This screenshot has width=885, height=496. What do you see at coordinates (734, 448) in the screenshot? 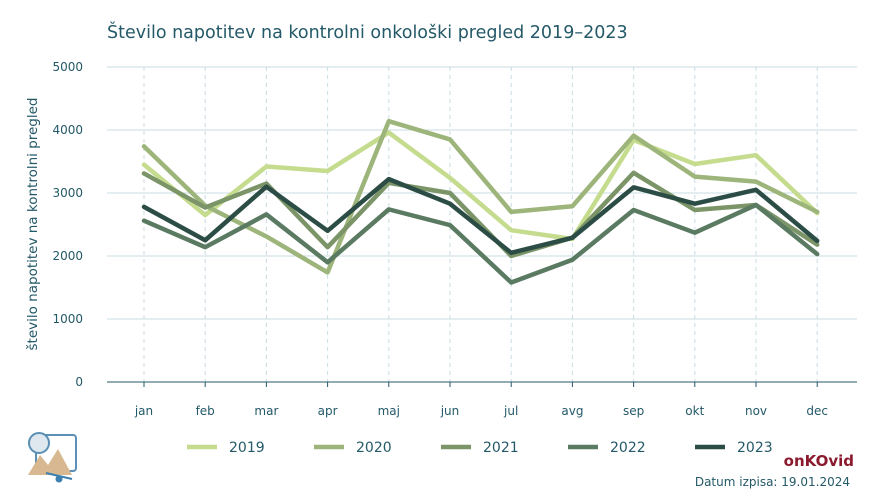
I see `legend-item-2023: 2023` at bounding box center [734, 448].